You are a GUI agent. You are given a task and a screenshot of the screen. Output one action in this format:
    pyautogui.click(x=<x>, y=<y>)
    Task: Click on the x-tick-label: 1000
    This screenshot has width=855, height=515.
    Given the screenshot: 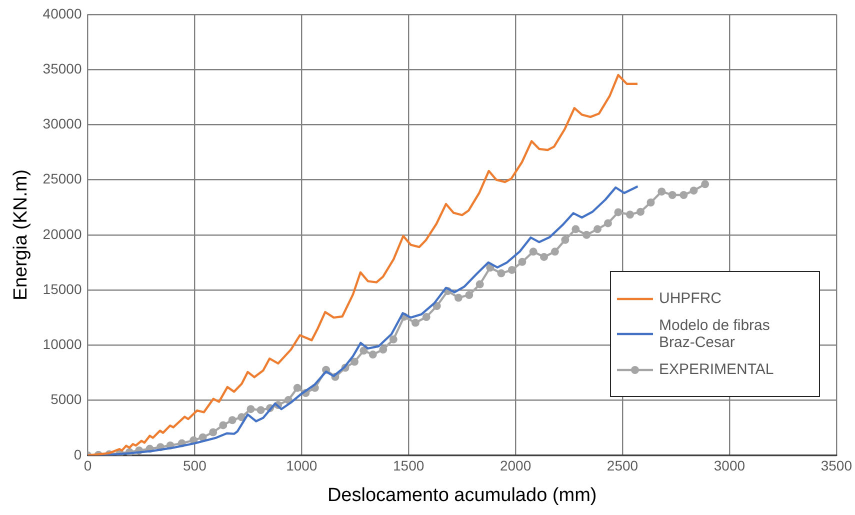 What is the action you would take?
    pyautogui.click(x=302, y=466)
    